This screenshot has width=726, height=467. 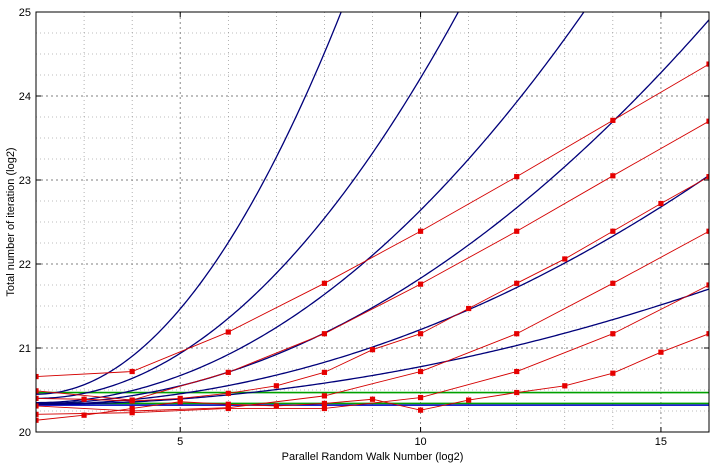 What do you see at coordinates (11, 221) in the screenshot?
I see `y-axis-label: Total number of iteration (log2)` at bounding box center [11, 221].